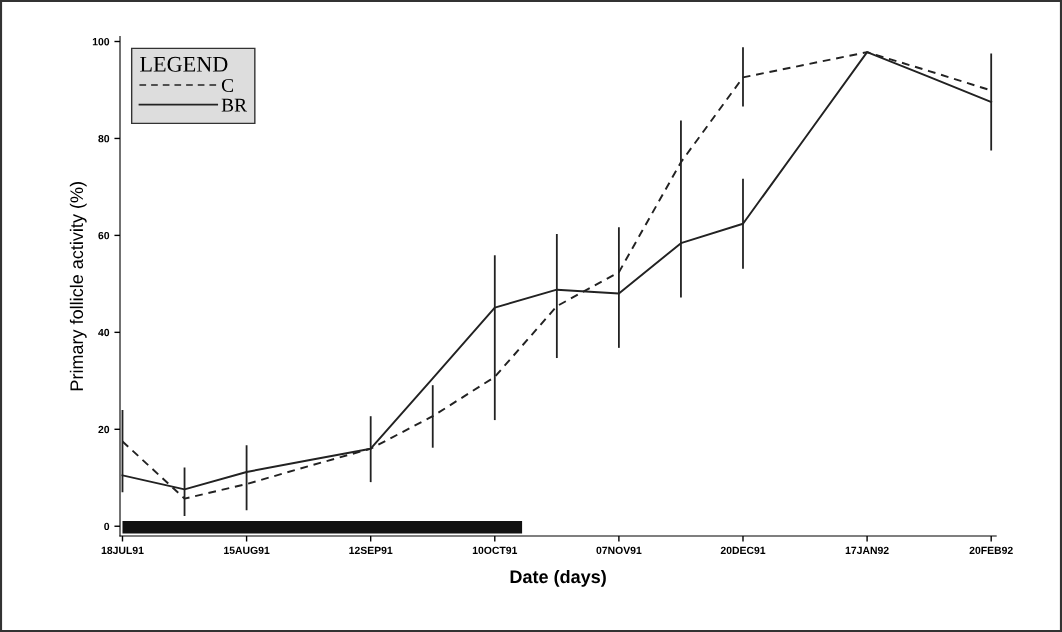  I want to click on x-tick-label: 18JUL91, so click(122, 550).